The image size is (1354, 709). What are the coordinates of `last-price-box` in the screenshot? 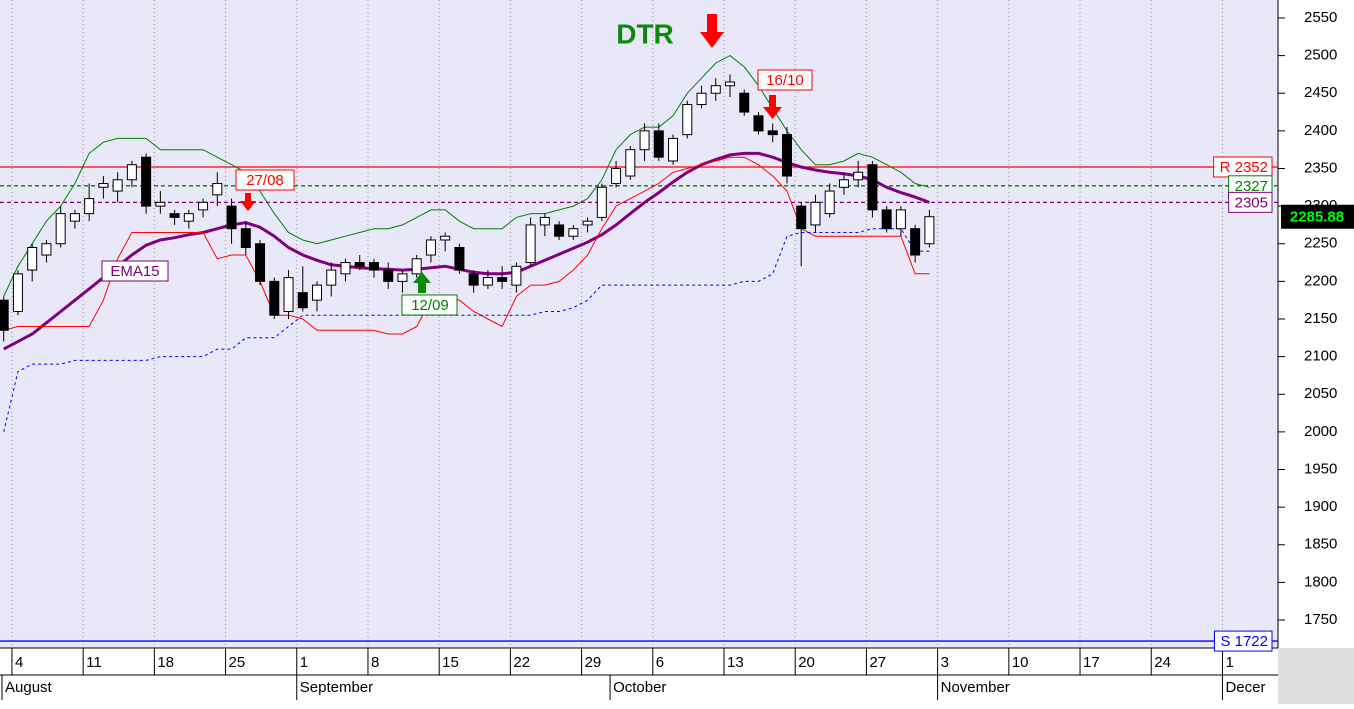 It's located at (1317, 216).